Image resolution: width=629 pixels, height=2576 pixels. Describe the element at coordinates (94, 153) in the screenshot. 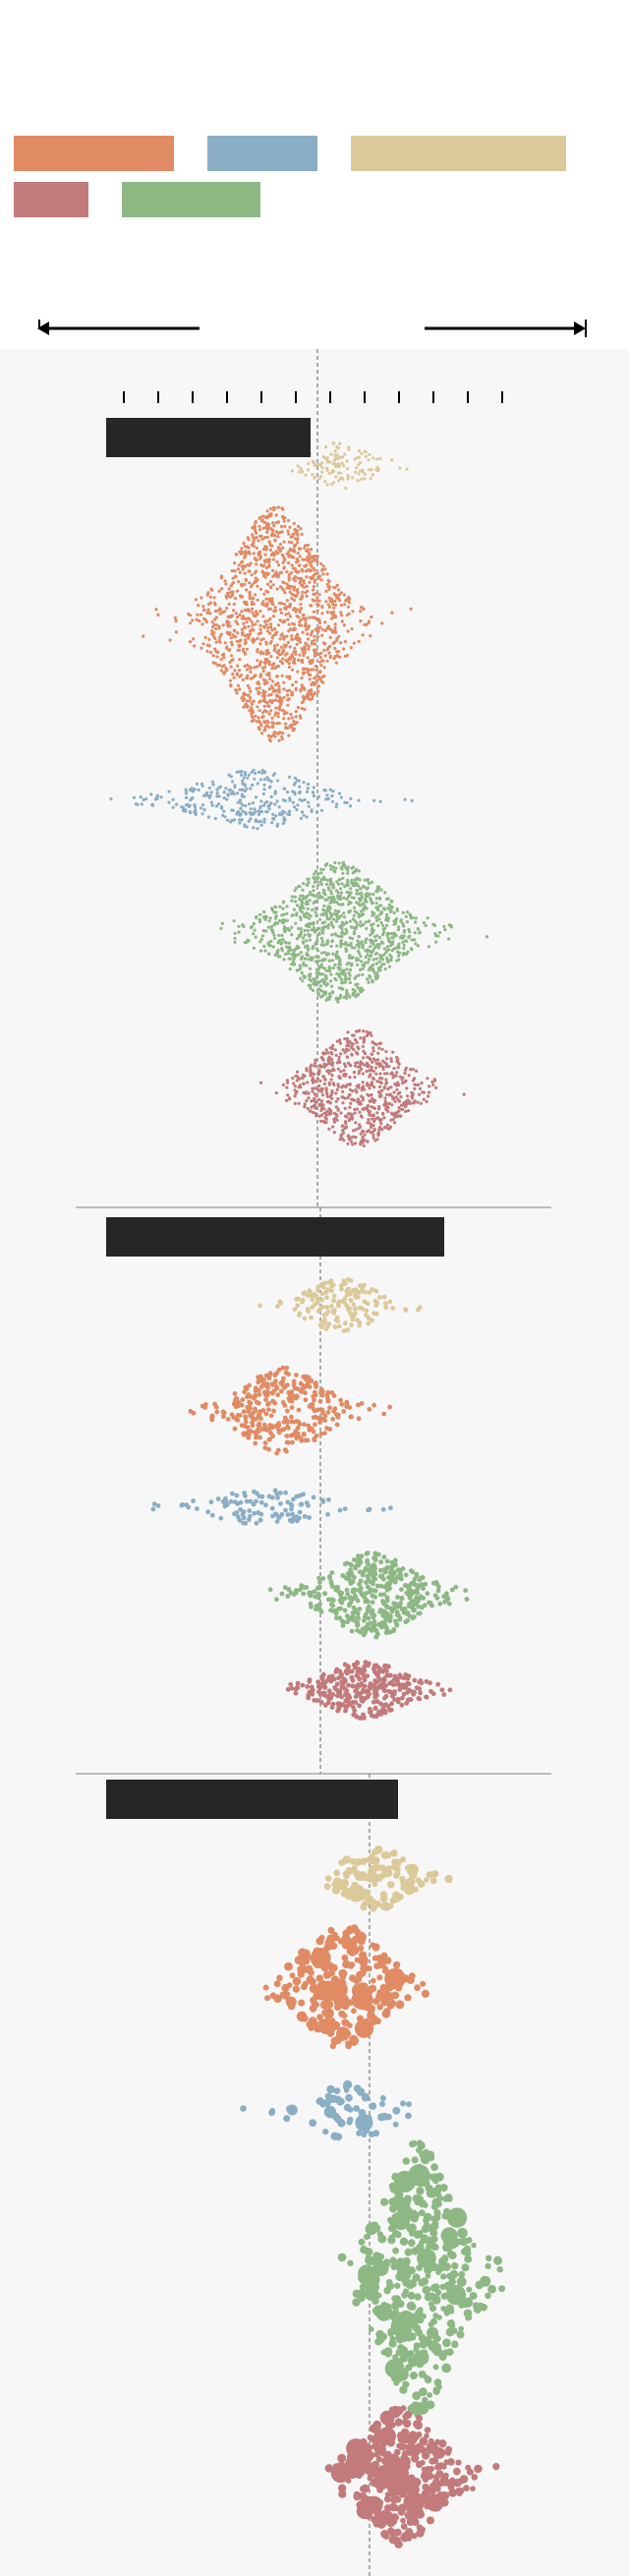

I see `legend-swatch-orange` at that location.